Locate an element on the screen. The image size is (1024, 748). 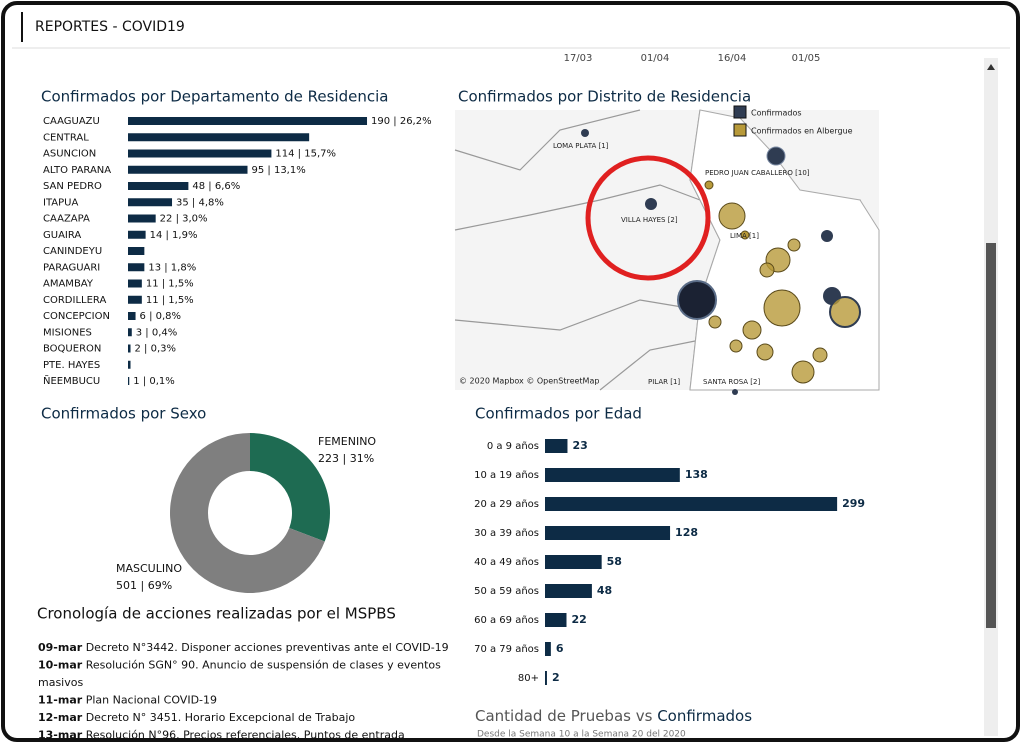
data-label: 23 is located at coordinates (579, 445).